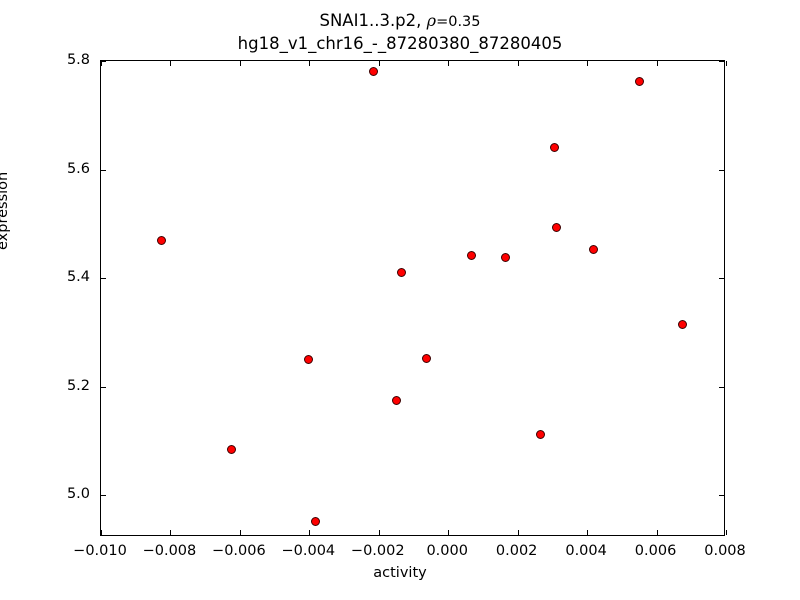 The image size is (800, 600). What do you see at coordinates (169, 551) in the screenshot?
I see `x-axis-tick-label: −0.008` at bounding box center [169, 551].